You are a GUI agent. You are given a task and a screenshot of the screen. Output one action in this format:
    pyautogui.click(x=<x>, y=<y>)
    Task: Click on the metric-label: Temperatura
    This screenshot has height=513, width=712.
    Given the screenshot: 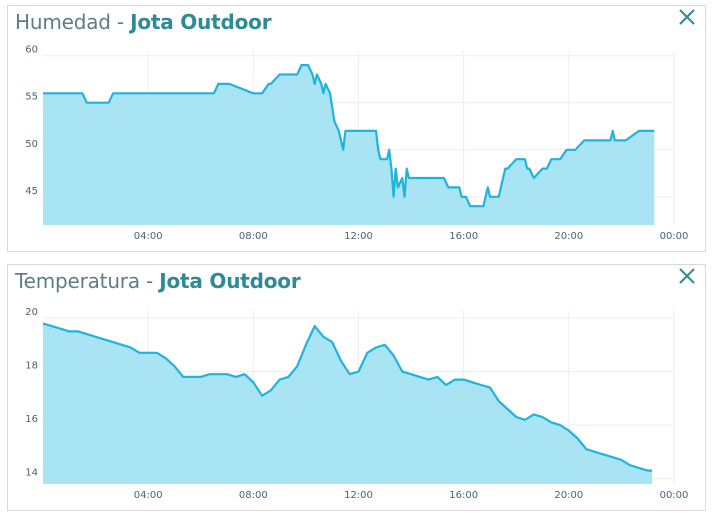 What is the action you would take?
    pyautogui.click(x=77, y=281)
    